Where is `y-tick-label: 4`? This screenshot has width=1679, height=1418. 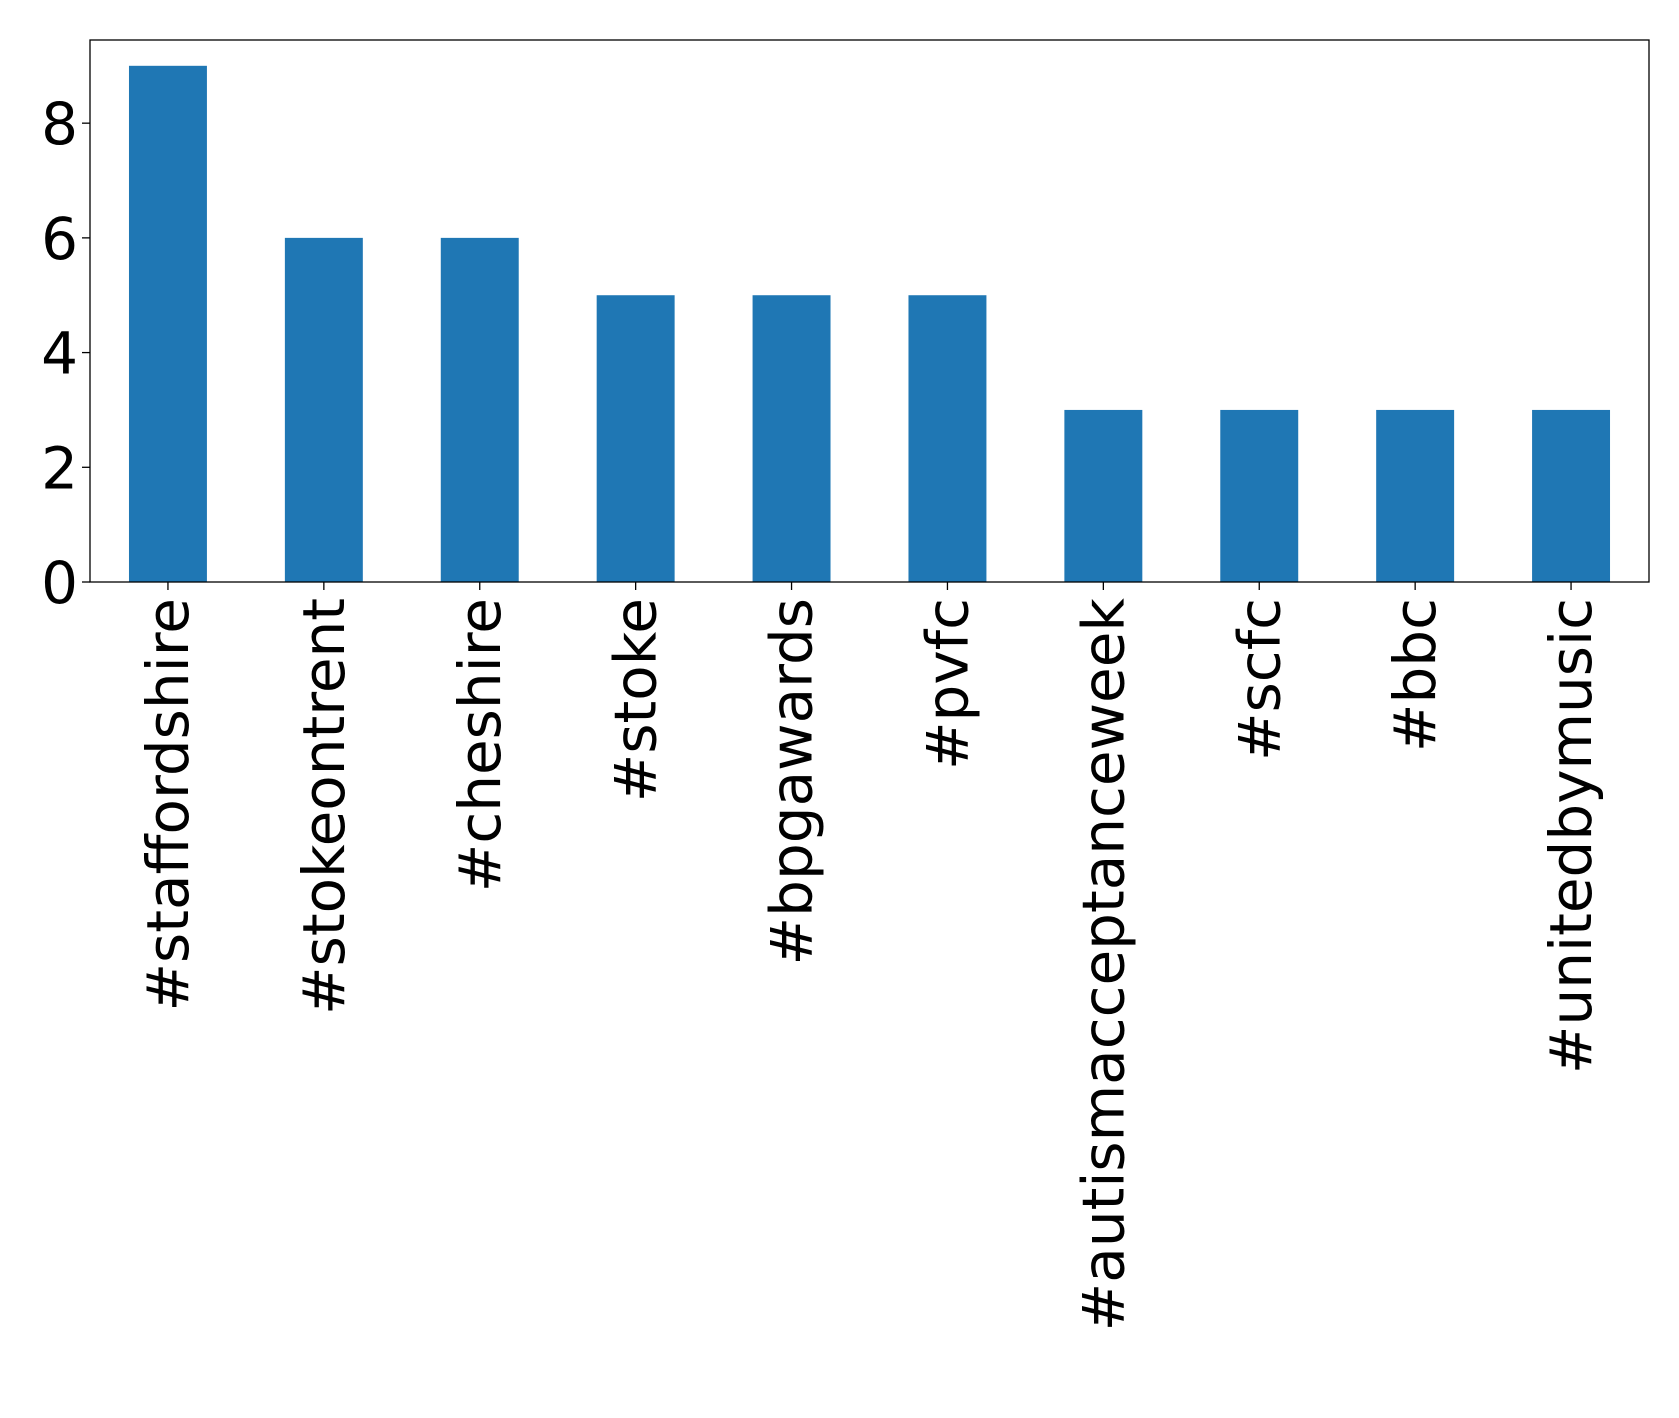 y-tick-label: 4 is located at coordinates (59, 354).